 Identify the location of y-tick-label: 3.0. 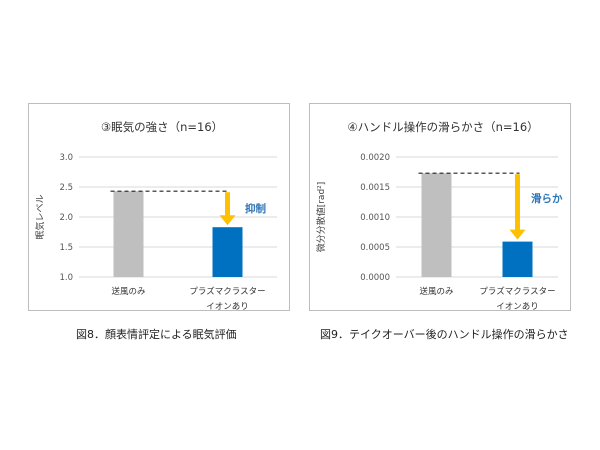
(66, 158).